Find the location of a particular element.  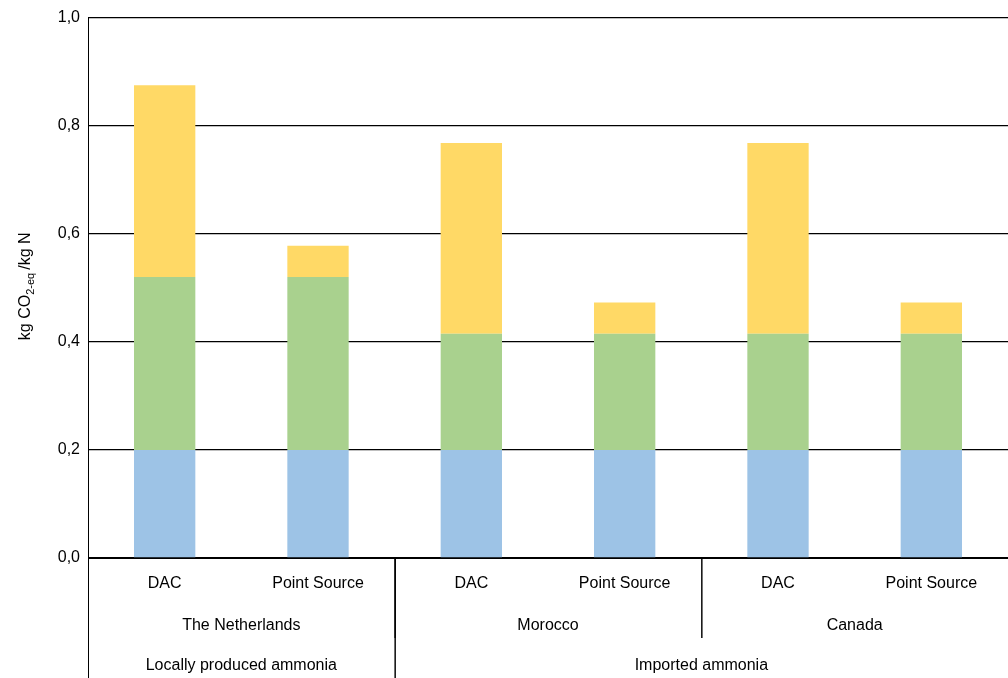

text: Canada is located at coordinates (854, 625).